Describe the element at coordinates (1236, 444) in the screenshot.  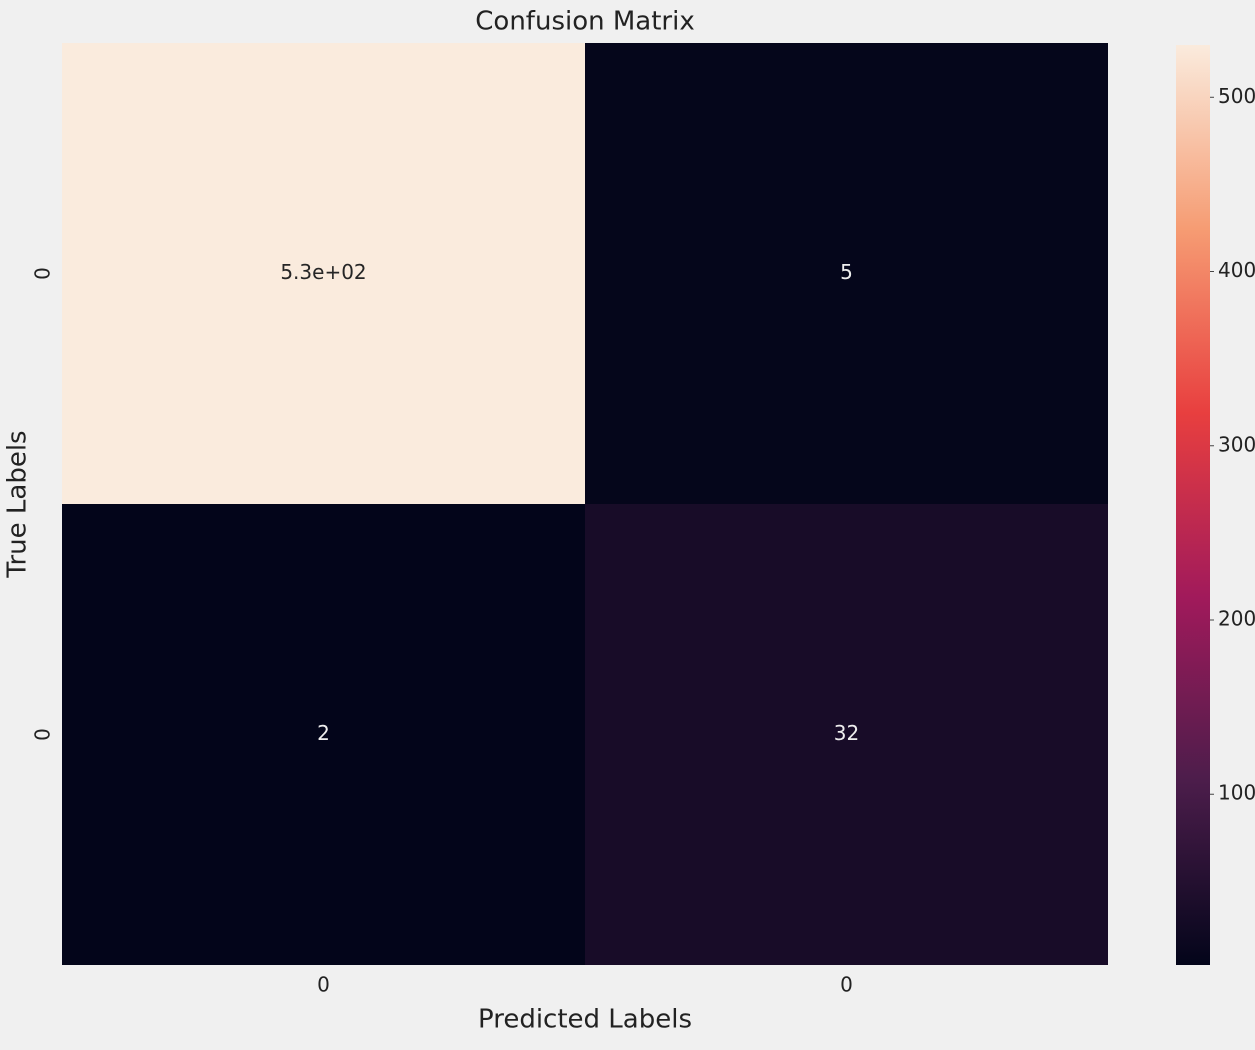
I see `colorbar-tick-label: 300` at that location.